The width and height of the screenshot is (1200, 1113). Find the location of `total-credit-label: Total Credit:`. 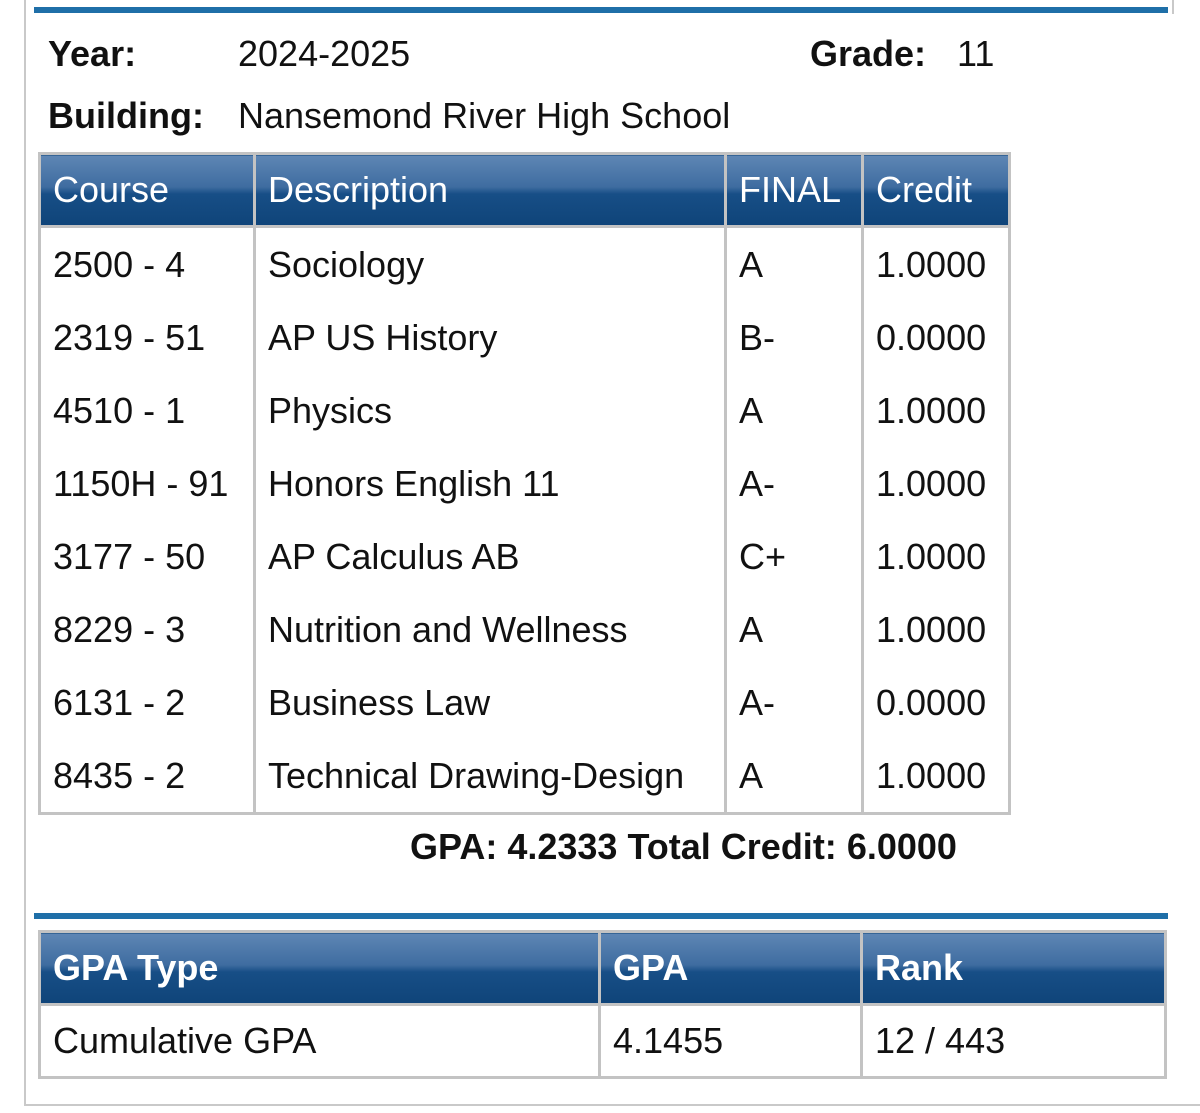

total-credit-label: Total Credit: is located at coordinates (732, 846).